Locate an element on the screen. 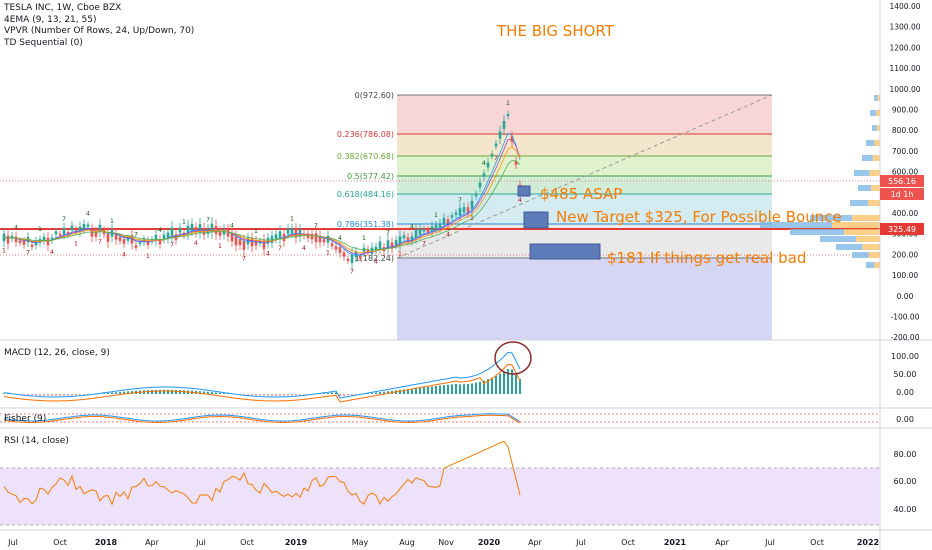 The image size is (932, 550). indicator-td: TD Sequential (0) is located at coordinates (43, 42).